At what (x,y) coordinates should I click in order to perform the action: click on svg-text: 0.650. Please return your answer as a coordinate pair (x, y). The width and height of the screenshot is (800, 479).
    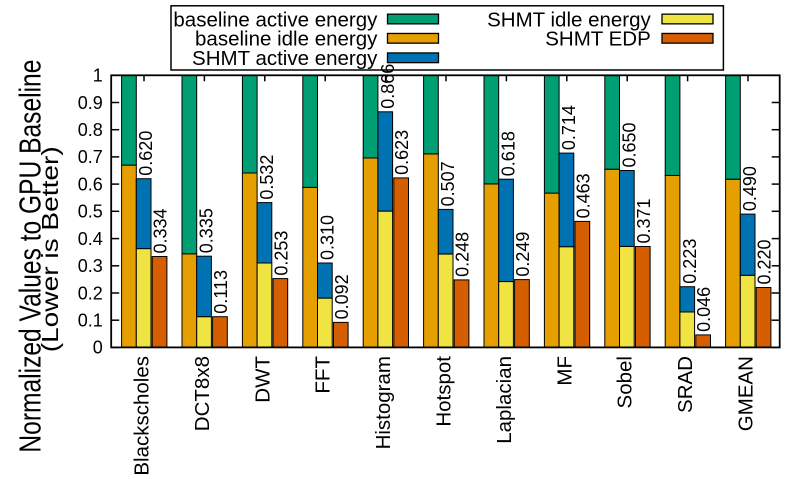
    Looking at the image, I should click on (629, 144).